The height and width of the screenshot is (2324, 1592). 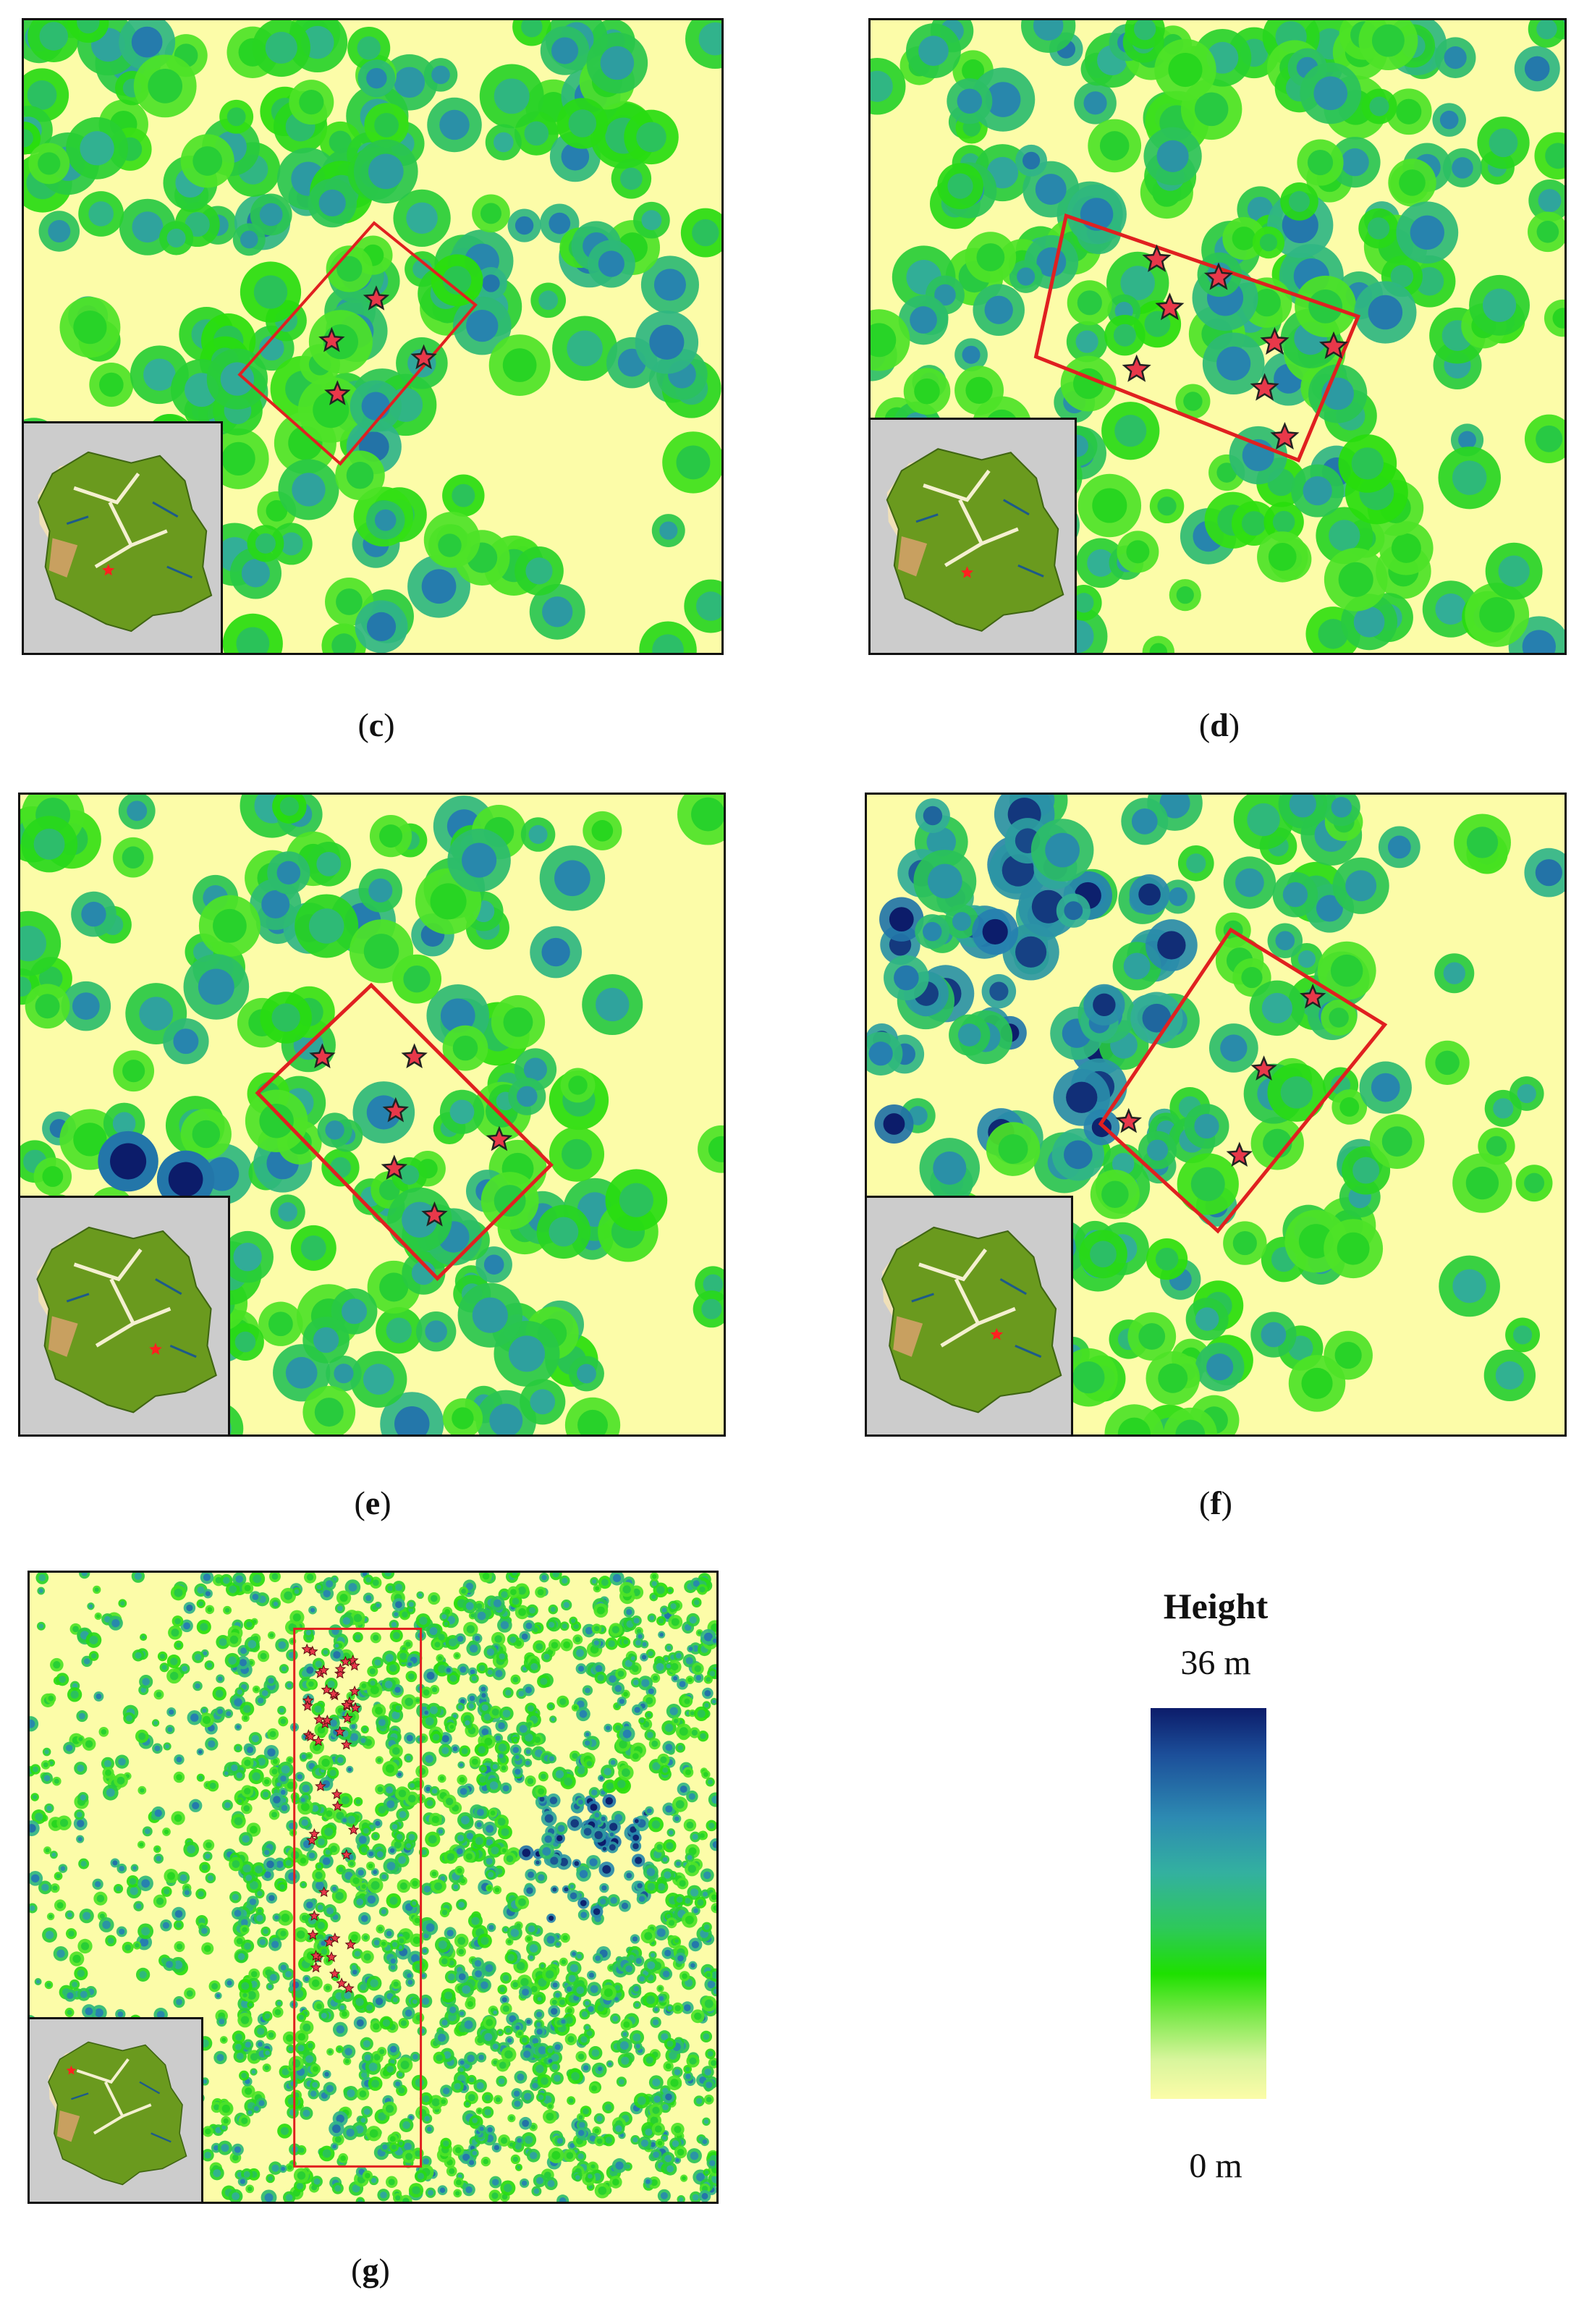 What do you see at coordinates (1208, 1904) in the screenshot?
I see `height-colorbar` at bounding box center [1208, 1904].